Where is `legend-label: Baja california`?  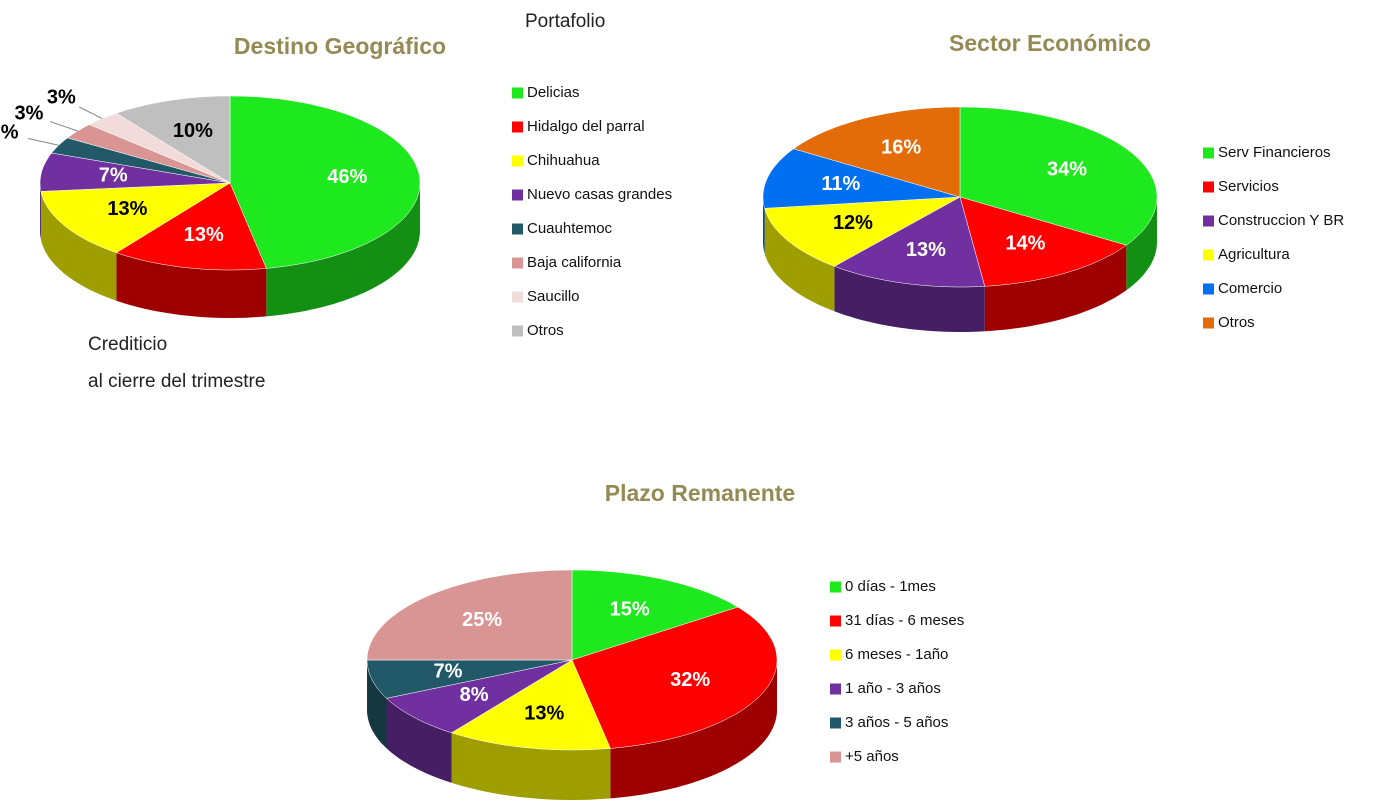
legend-label: Baja california is located at coordinates (574, 262).